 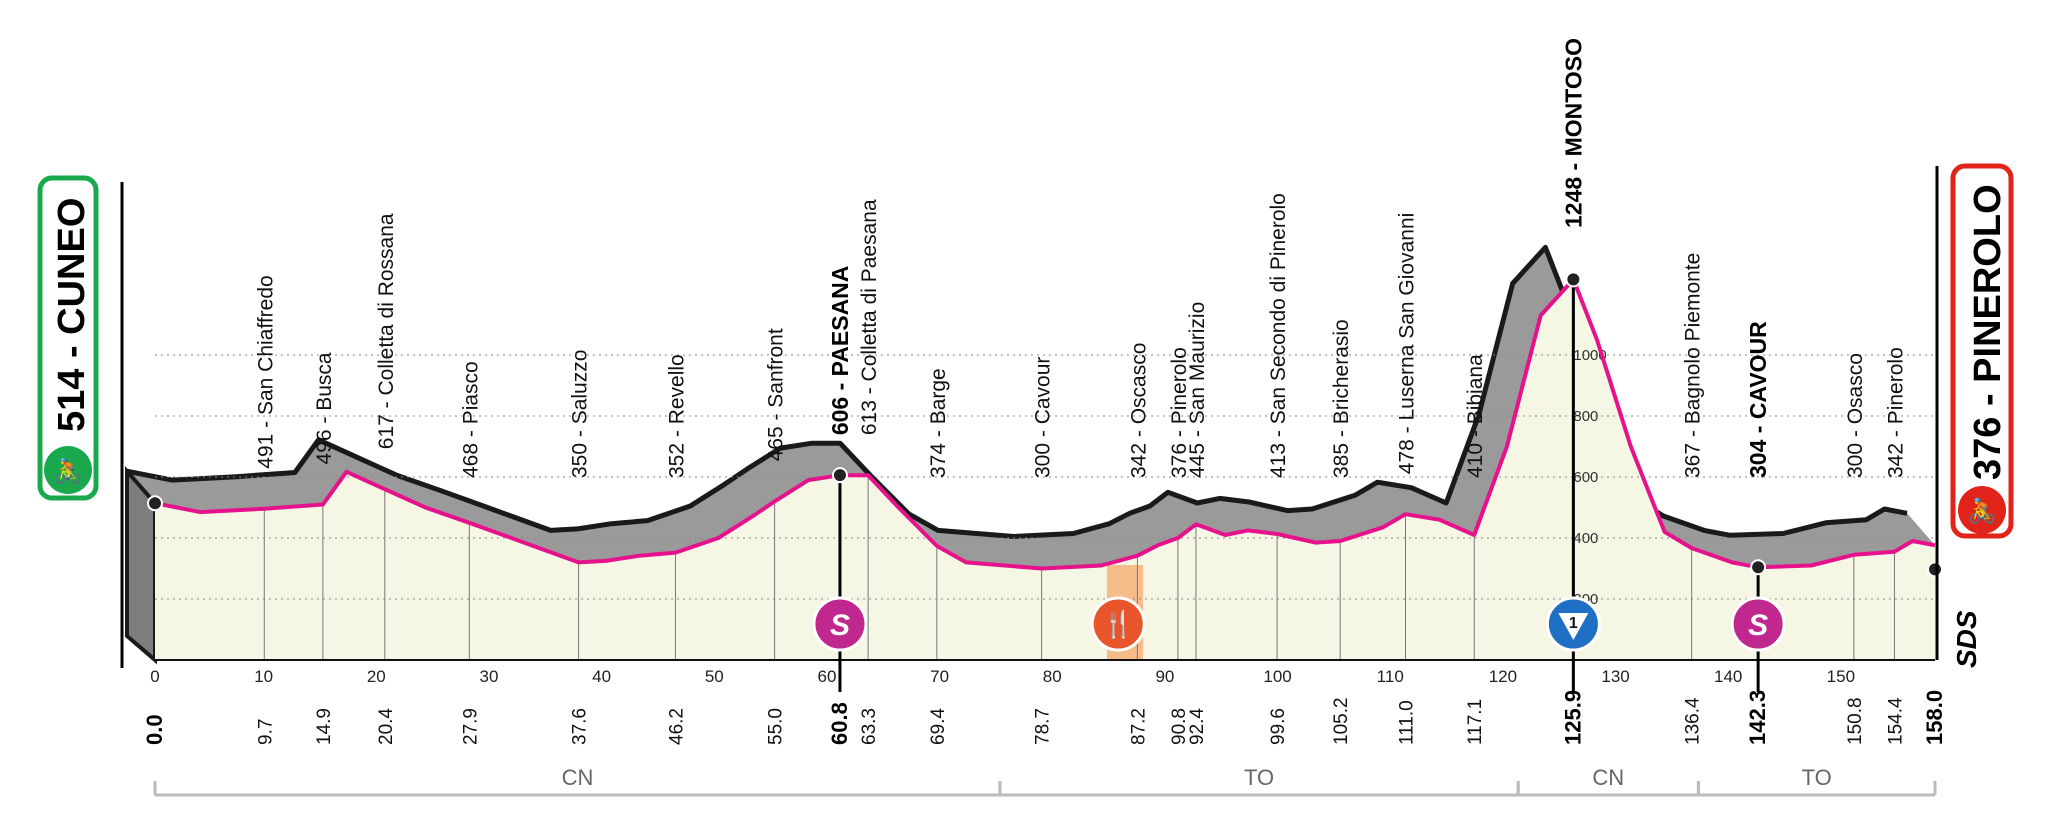 What do you see at coordinates (1052, 676) in the screenshot?
I see `x-tick-label: 80` at bounding box center [1052, 676].